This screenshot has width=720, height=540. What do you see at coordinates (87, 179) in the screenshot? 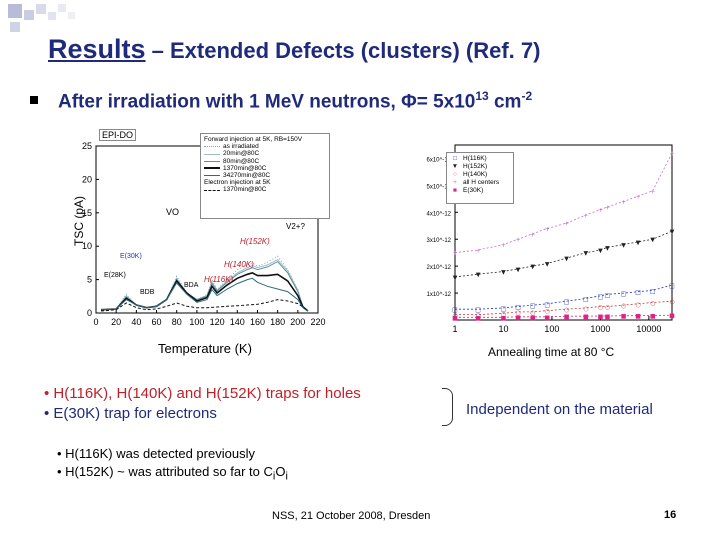
I see `y-tick-label: 20` at bounding box center [87, 179].